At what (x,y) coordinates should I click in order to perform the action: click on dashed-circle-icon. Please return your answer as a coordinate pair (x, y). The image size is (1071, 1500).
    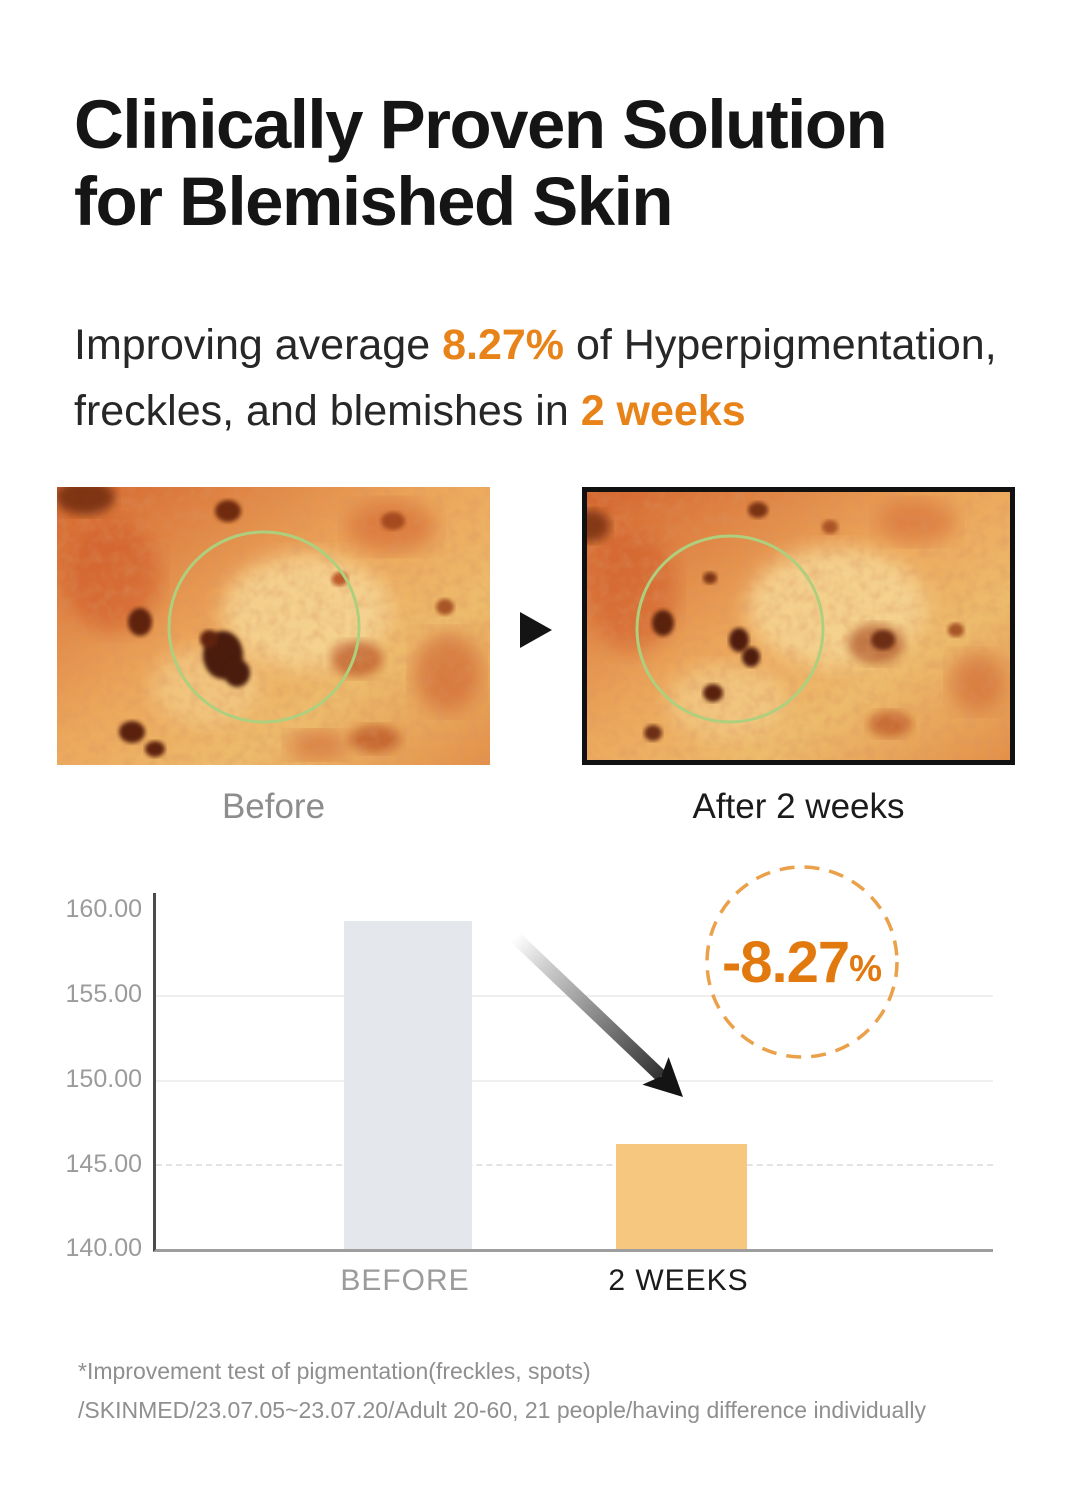
    Looking at the image, I should click on (802, 962).